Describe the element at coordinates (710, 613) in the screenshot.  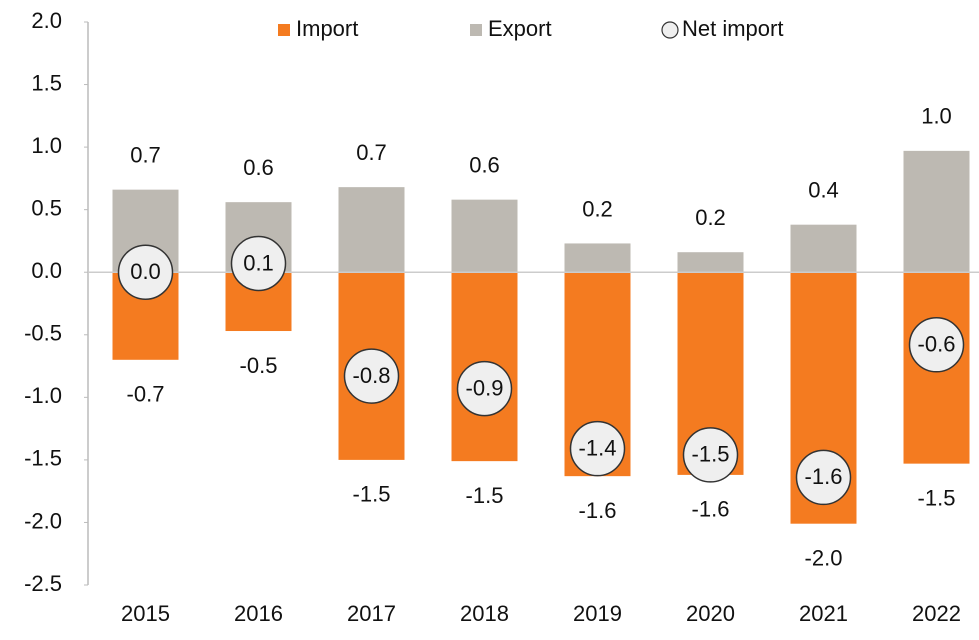
I see `x-tick-label: 2020` at that location.